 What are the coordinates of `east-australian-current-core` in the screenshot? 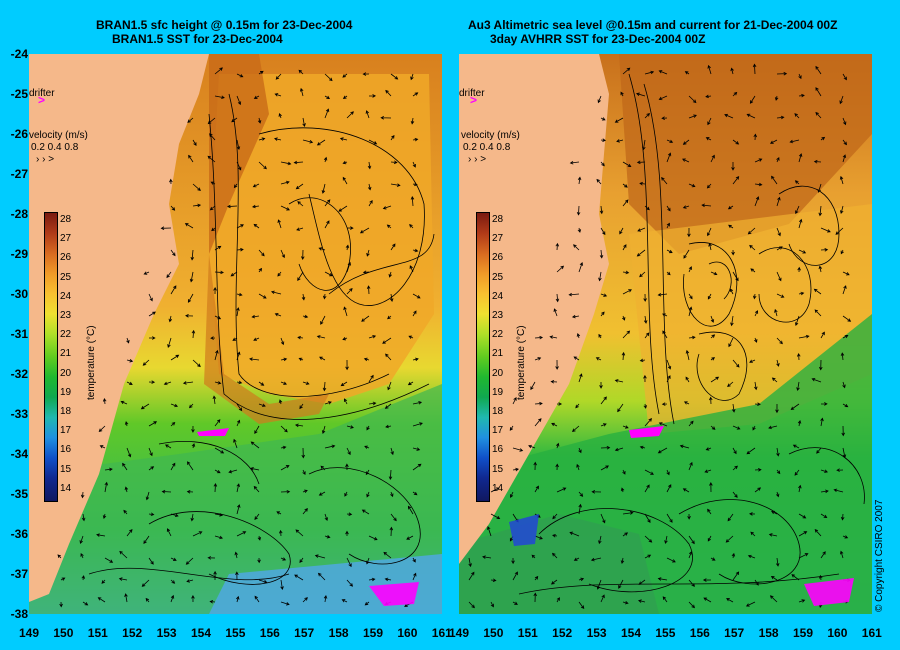 It's located at (239, 154).